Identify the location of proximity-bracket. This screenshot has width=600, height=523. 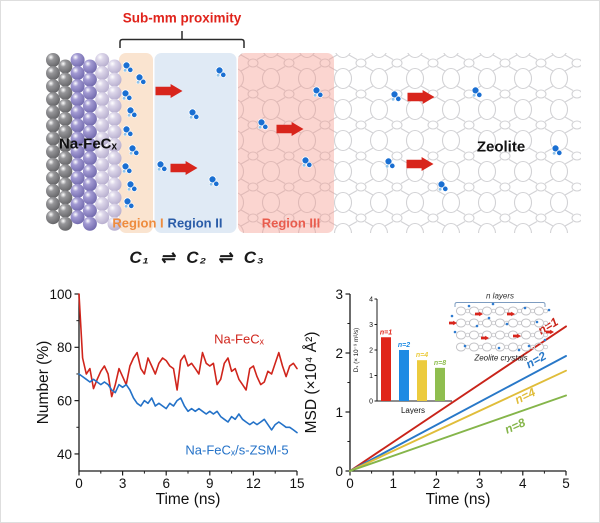
(182, 39).